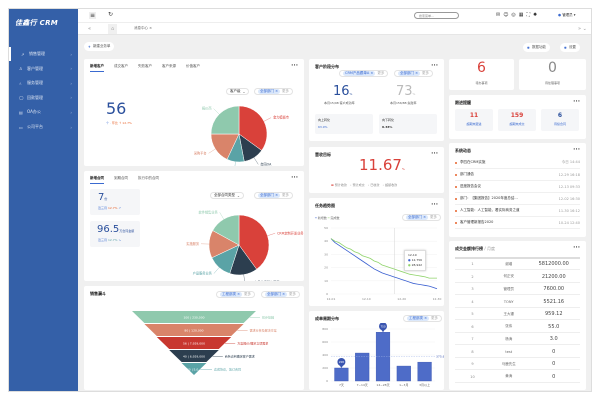 This screenshot has height=400, width=600. I want to click on card-title: 营收目标, so click(323, 154).